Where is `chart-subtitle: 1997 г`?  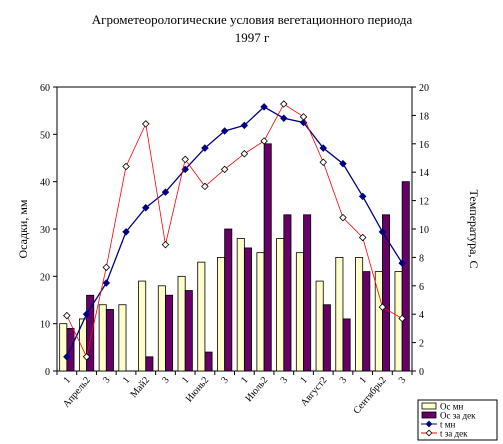
chart-subtitle: 1997 г is located at coordinates (252, 37).